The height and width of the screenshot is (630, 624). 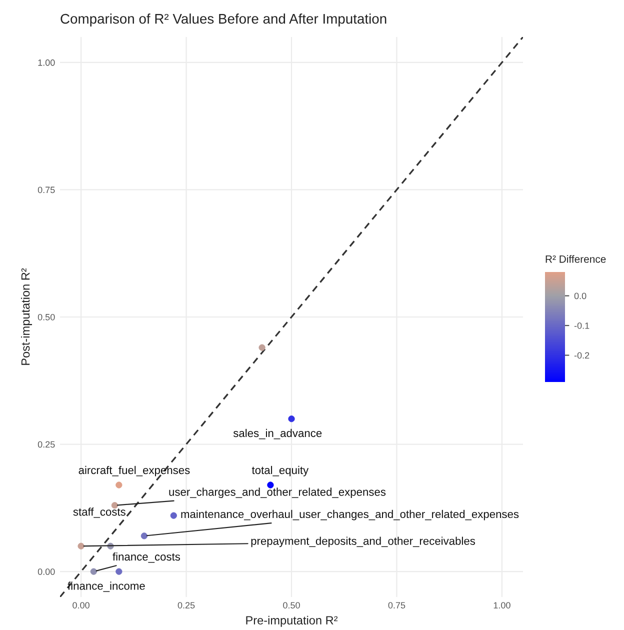 I want to click on y-tick-label: 1.00, so click(x=46, y=62).